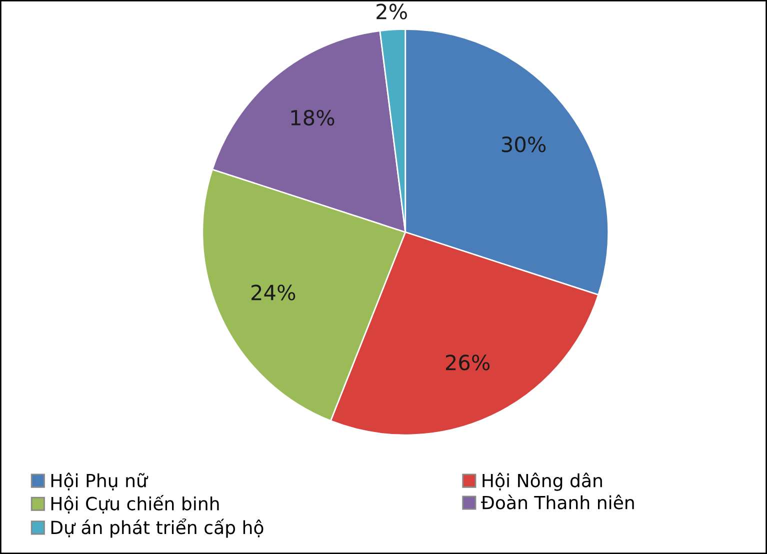 Image resolution: width=767 pixels, height=554 pixels. Describe the element at coordinates (468, 362) in the screenshot. I see `data-label: 26%` at that location.